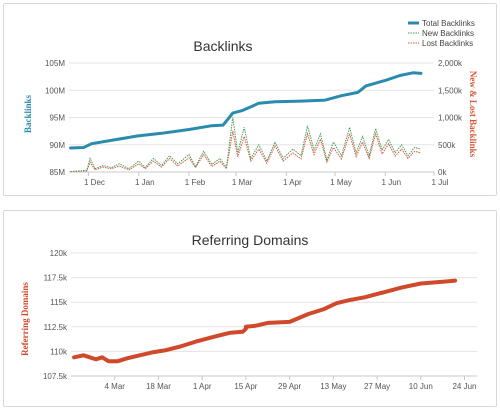 The width and height of the screenshot is (500, 410). What do you see at coordinates (59, 351) in the screenshot?
I see `referring-domains-y-tick-label: 110k` at bounding box center [59, 351].